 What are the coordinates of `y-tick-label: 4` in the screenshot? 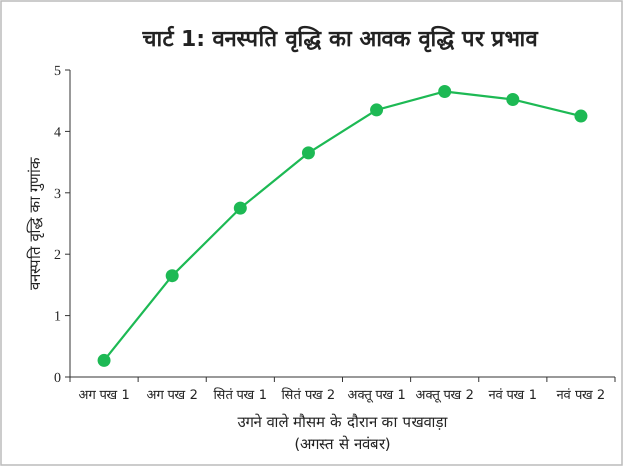 It's located at (57, 132).